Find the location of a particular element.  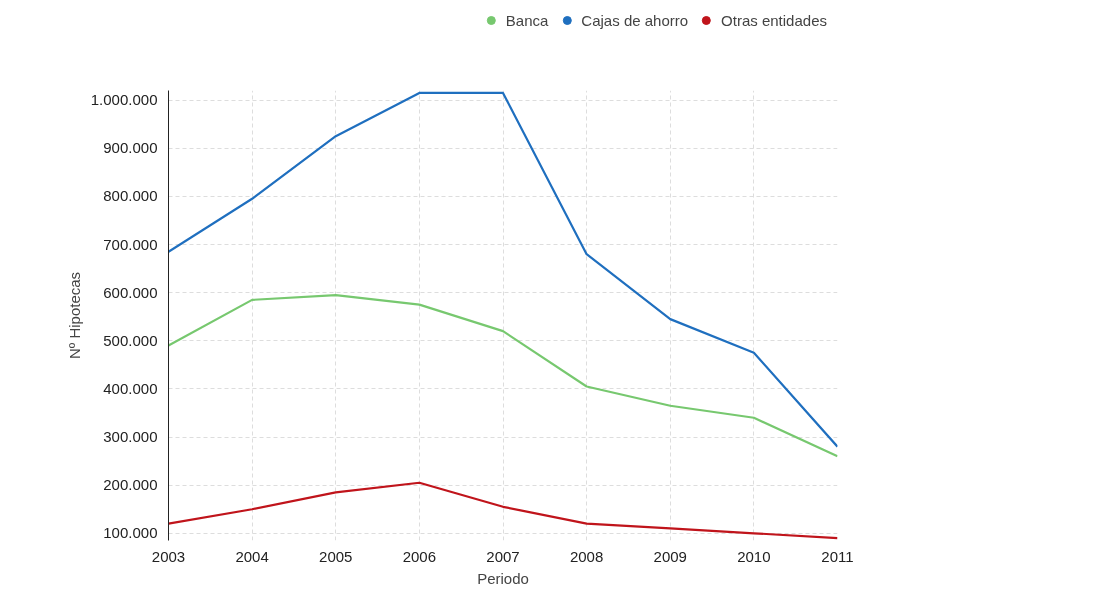

x-tick-label: 2011 is located at coordinates (837, 556).